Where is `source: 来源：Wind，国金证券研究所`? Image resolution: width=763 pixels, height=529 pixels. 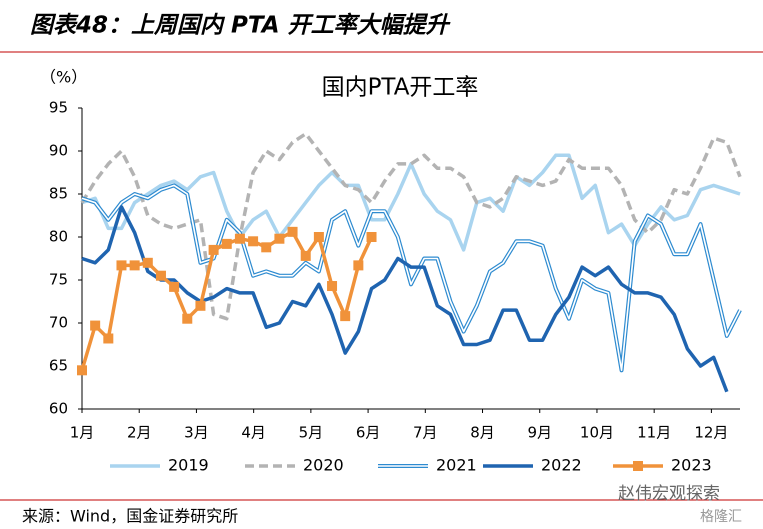
source: 来源：Wind，国金证券研究所 is located at coordinates (130, 516).